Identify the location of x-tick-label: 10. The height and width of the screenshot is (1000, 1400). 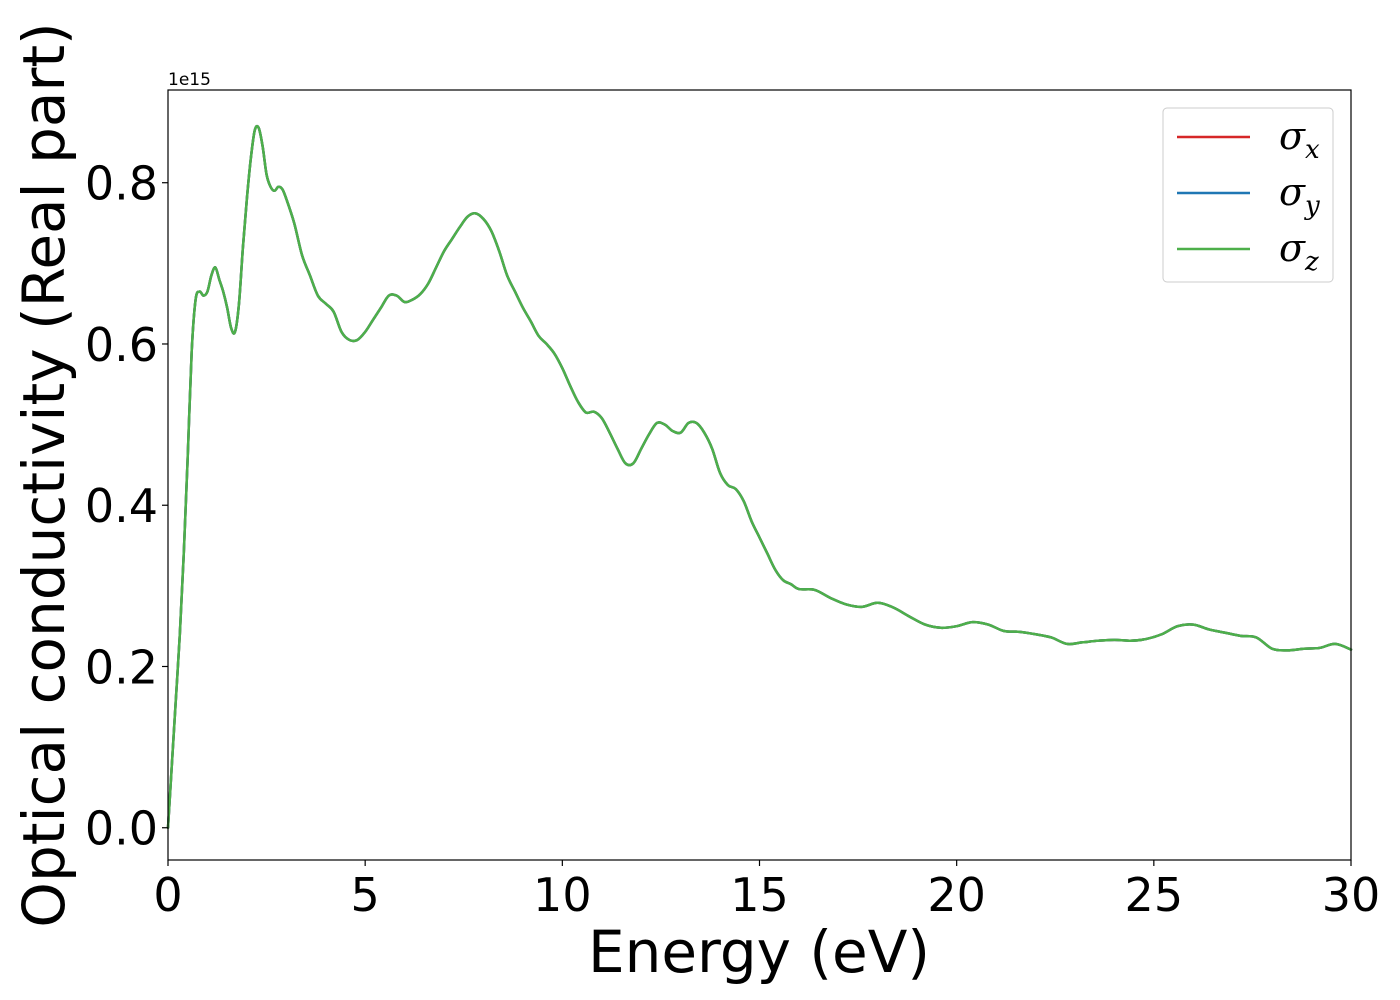
(562, 895).